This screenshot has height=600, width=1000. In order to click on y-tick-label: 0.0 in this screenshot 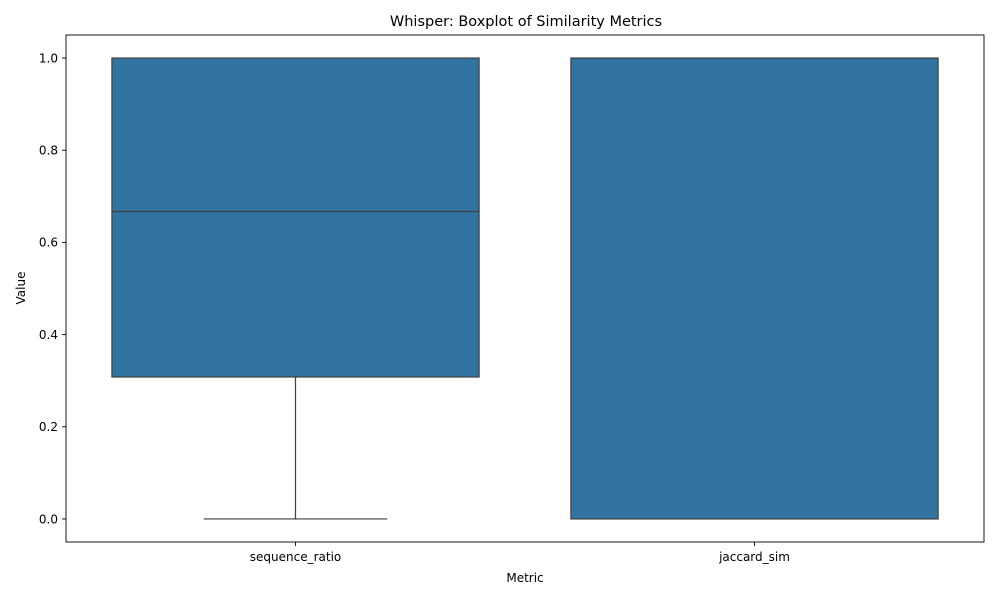, I will do `click(48, 519)`.